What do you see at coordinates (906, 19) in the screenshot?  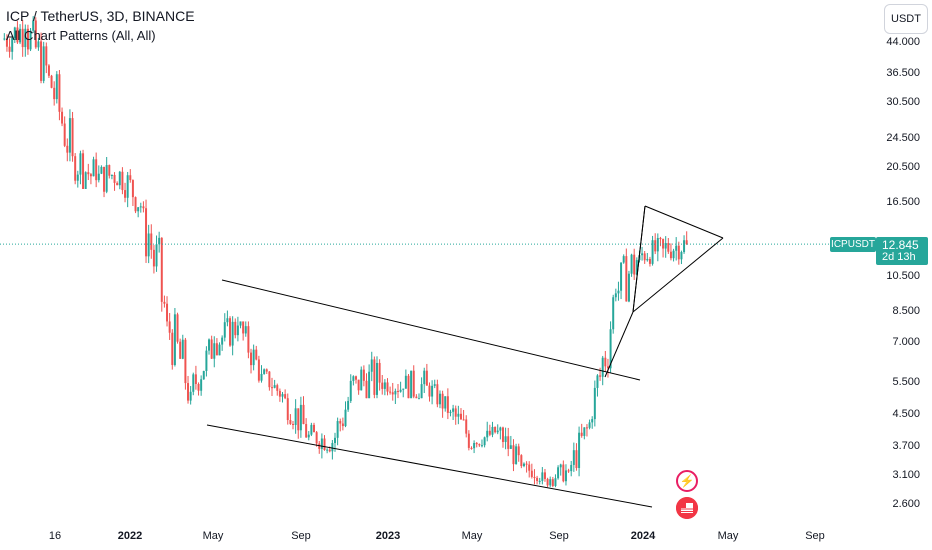 I see `currency-button: USDT` at bounding box center [906, 19].